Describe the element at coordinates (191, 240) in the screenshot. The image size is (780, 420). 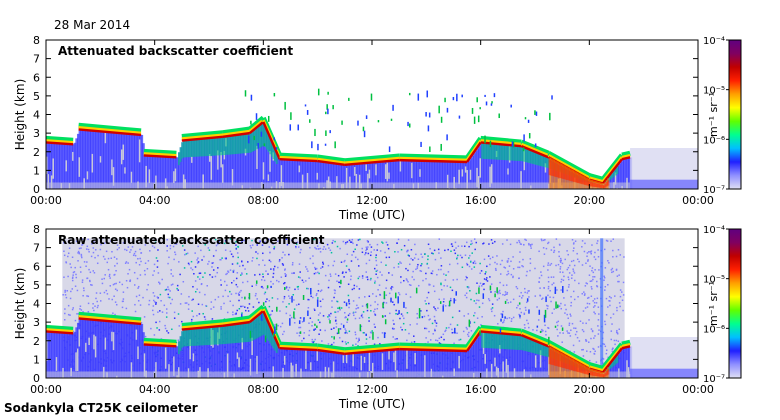
I see `panel-title: Raw attenuated backscatter coefficient` at that location.